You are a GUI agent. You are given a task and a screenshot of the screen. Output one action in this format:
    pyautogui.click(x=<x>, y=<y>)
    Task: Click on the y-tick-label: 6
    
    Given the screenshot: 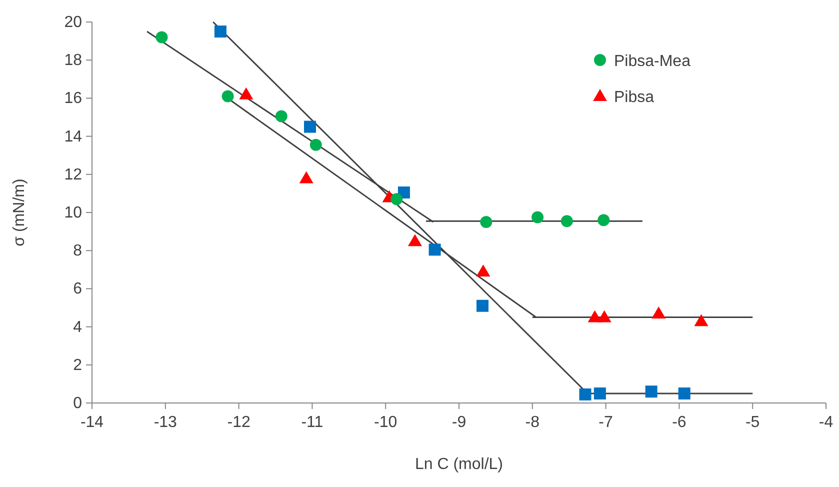 What is the action you would take?
    pyautogui.click(x=77, y=289)
    